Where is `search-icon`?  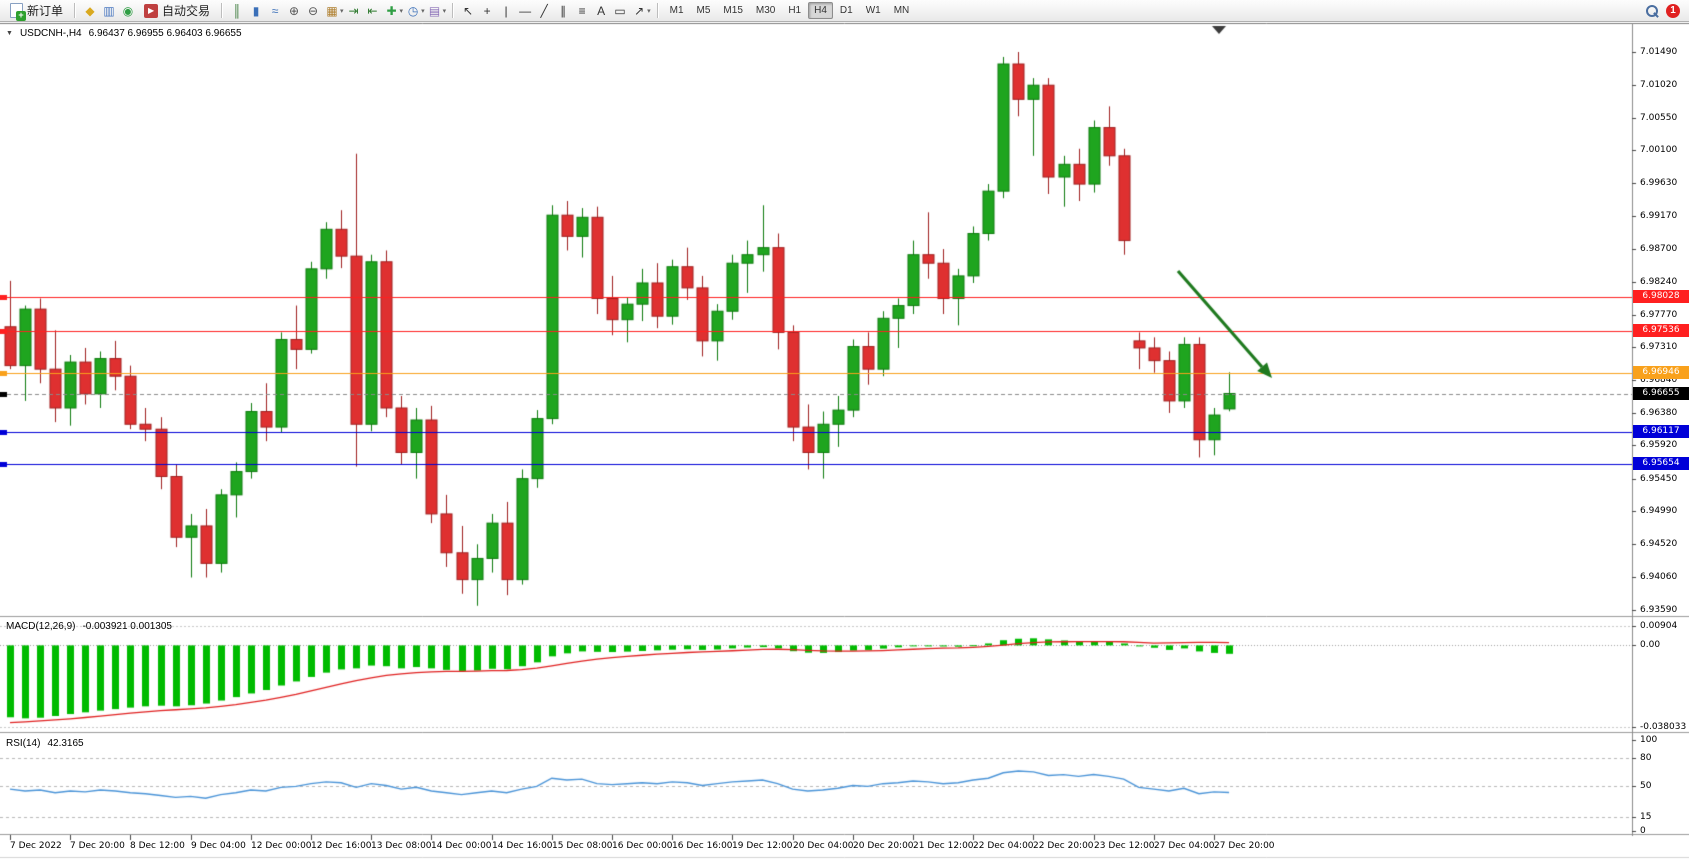
search-icon is located at coordinates (1652, 11).